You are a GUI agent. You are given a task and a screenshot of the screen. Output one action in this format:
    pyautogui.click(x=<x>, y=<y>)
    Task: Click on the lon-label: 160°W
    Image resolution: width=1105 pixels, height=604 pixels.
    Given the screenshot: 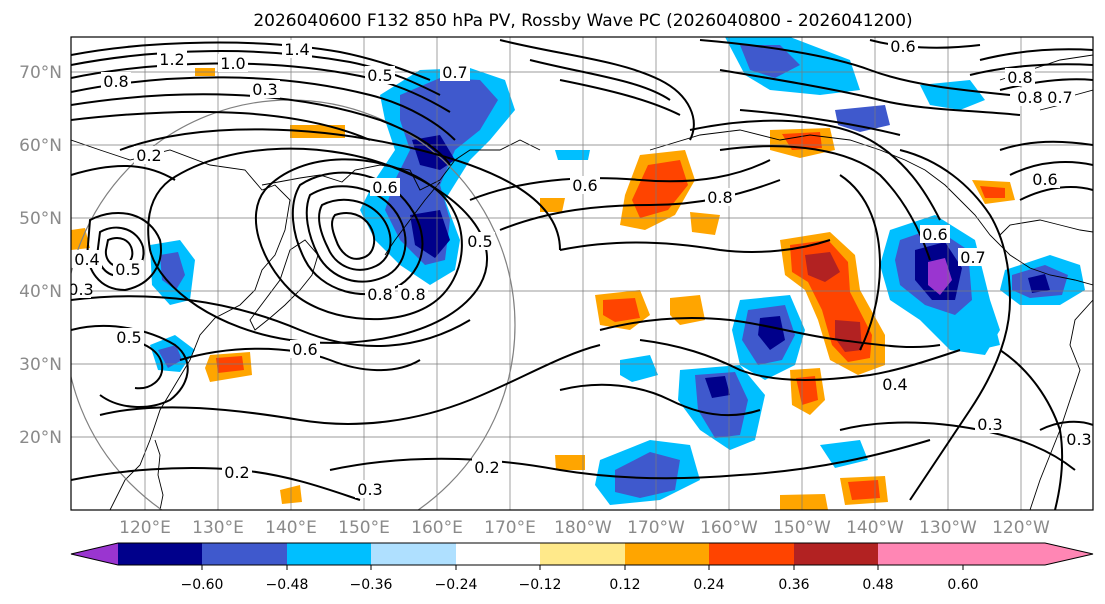 What is the action you would take?
    pyautogui.click(x=729, y=528)
    